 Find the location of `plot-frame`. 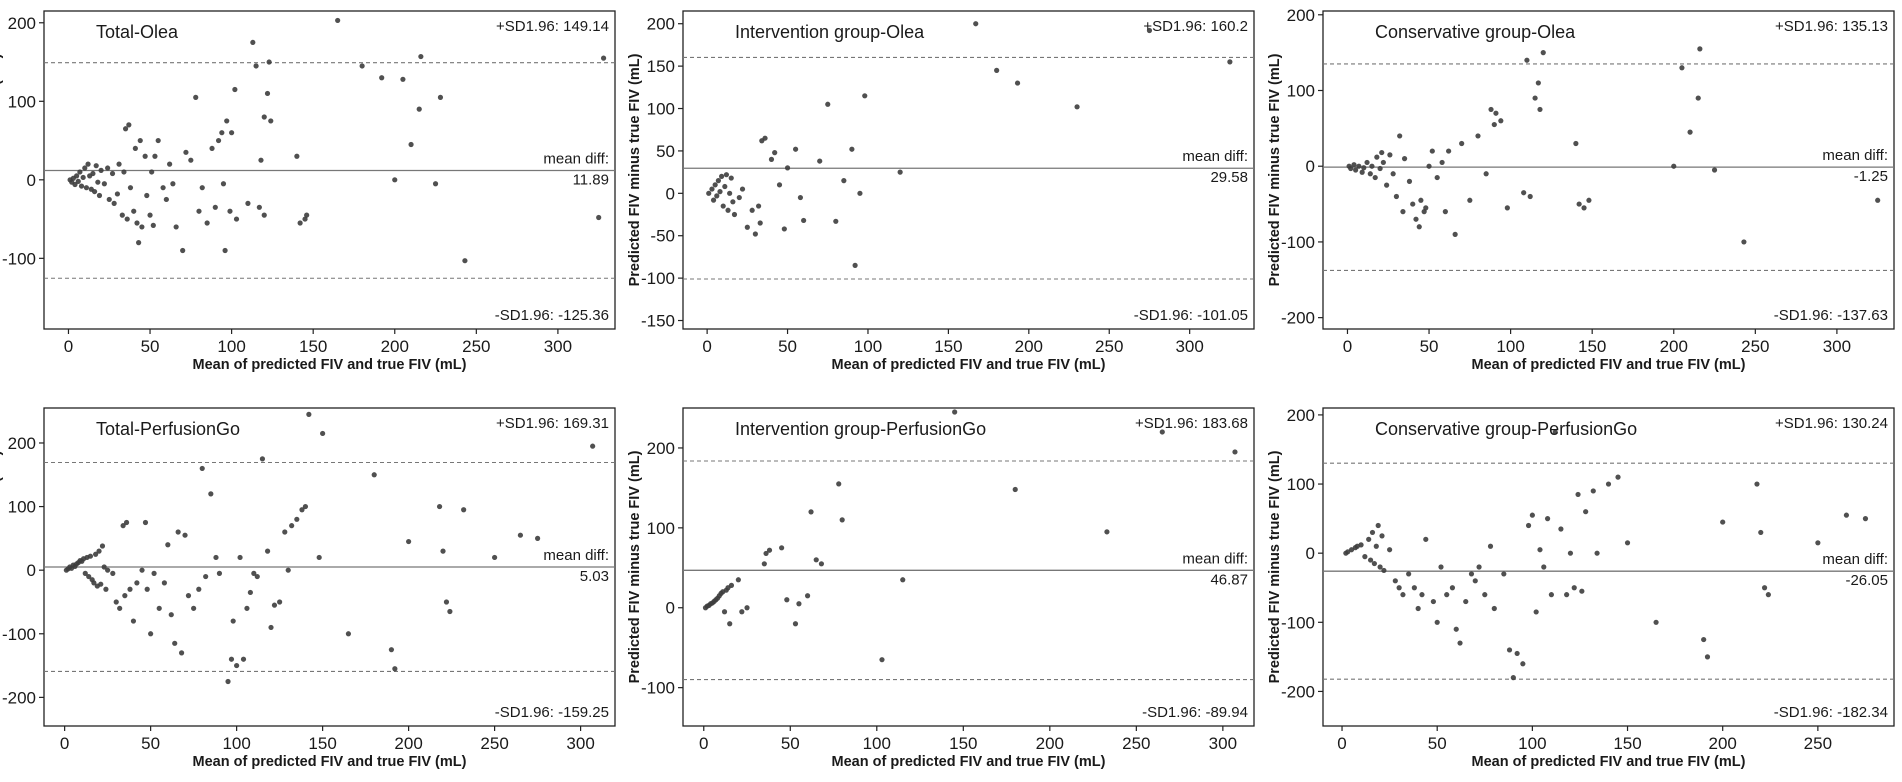

plot-frame is located at coordinates (968, 170).